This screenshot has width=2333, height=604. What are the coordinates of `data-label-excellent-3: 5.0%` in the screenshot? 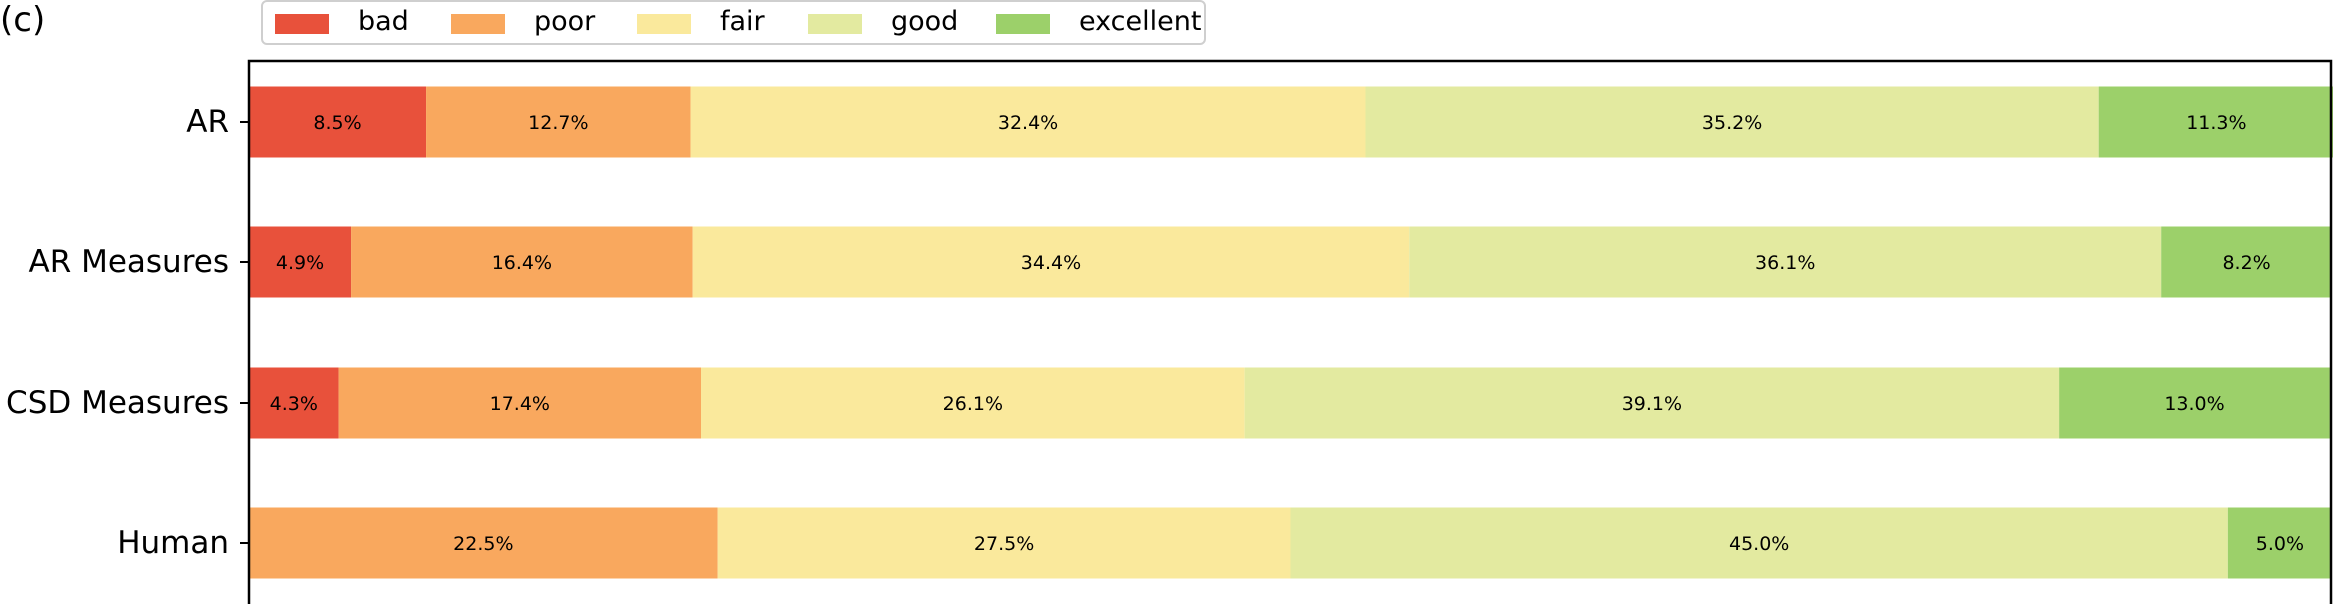 It's located at (2280, 544).